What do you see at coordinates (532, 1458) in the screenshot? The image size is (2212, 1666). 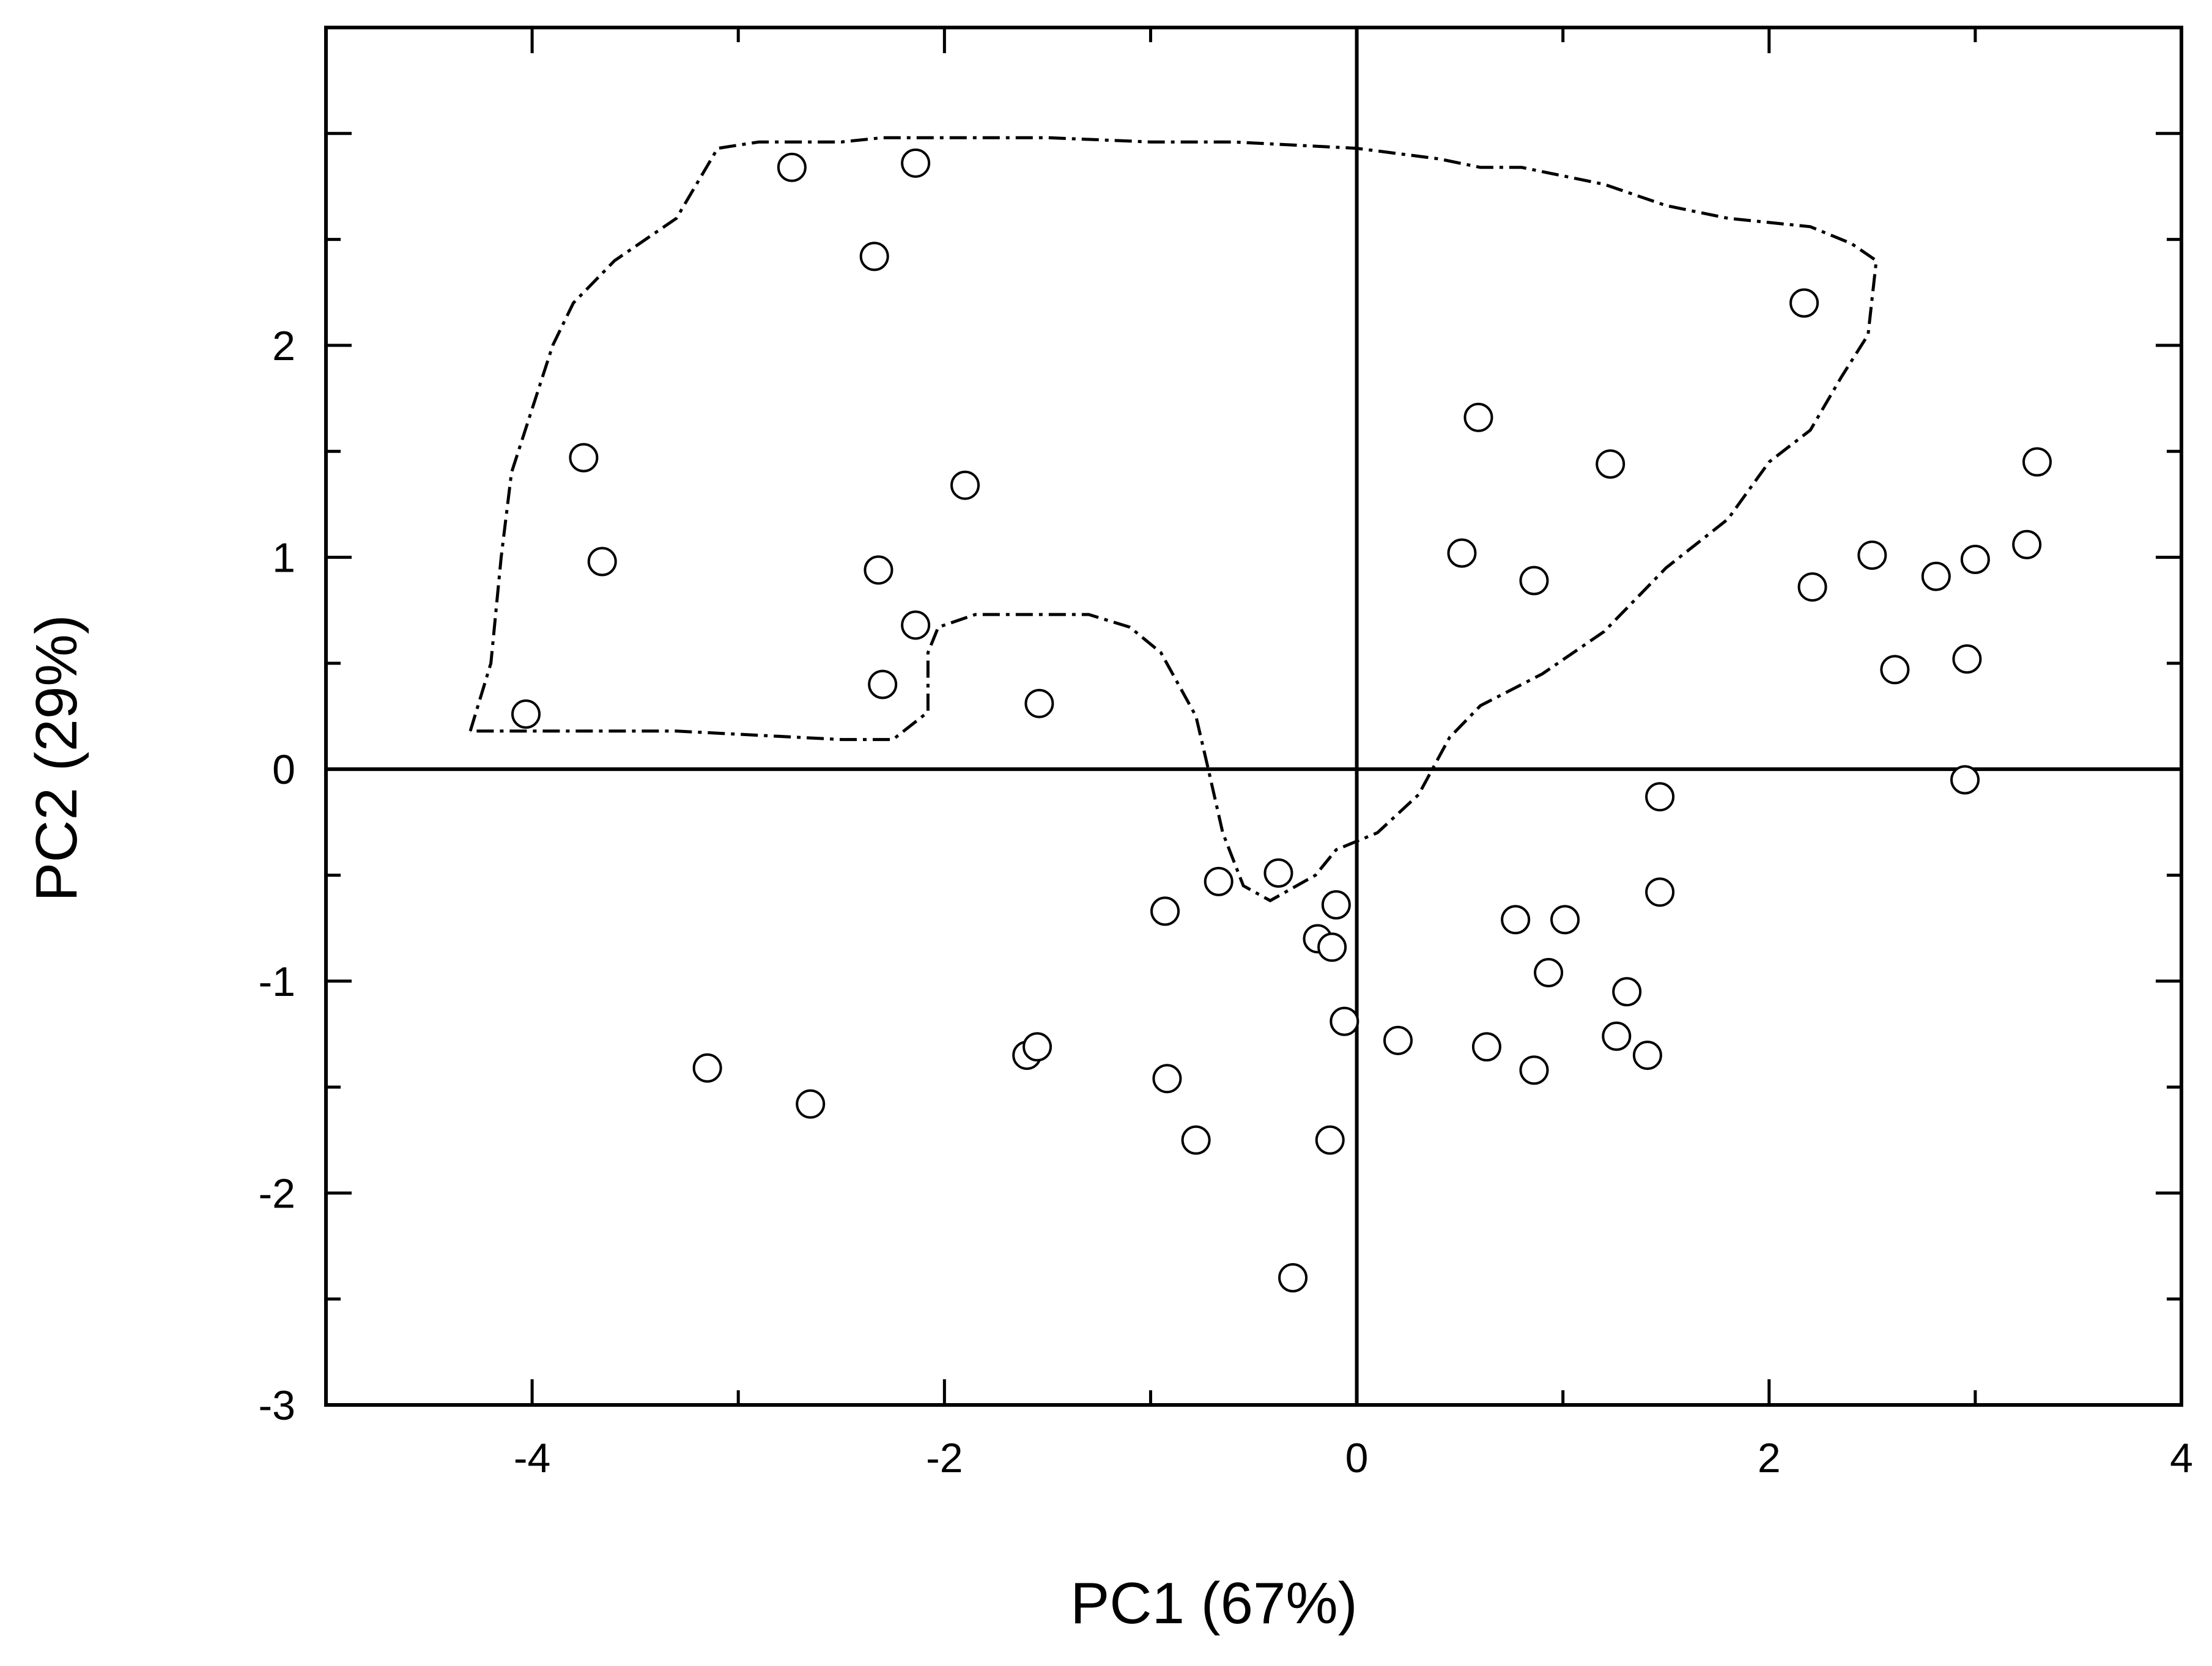 I see `x-tick-label: -4` at bounding box center [532, 1458].